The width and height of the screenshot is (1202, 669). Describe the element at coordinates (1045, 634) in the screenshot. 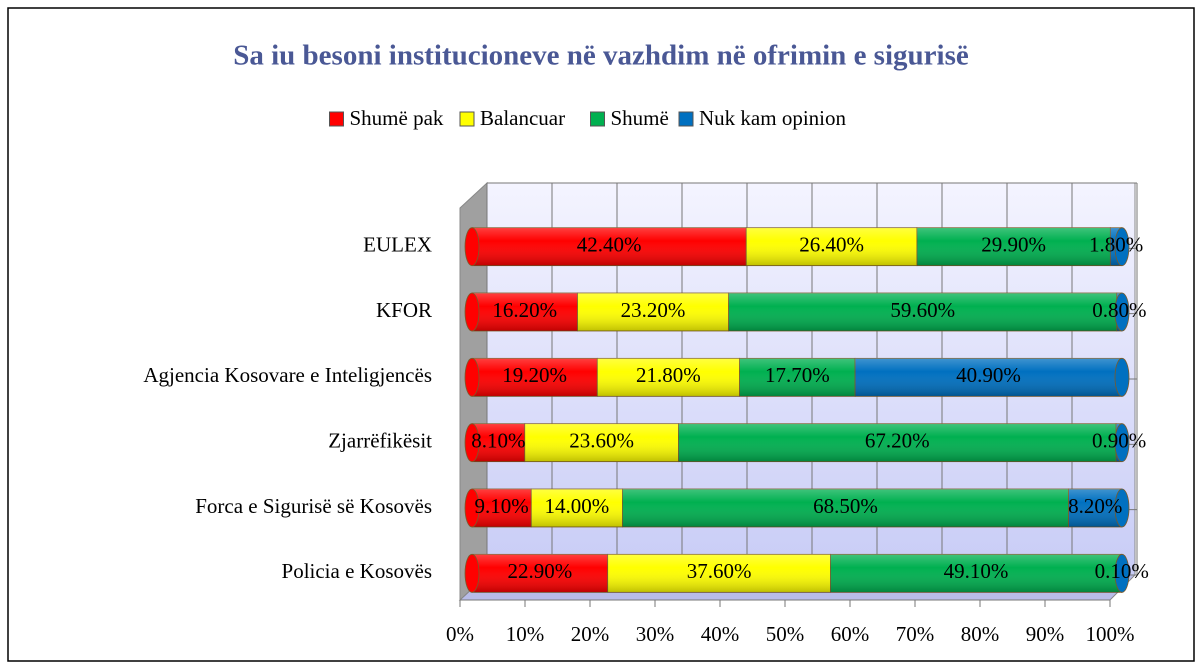

I see `x-tick-label: 90%` at that location.